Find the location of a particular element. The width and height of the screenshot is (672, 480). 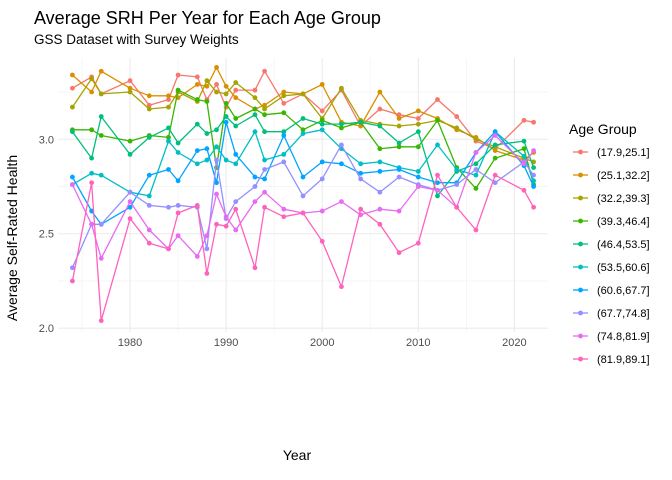

x-tick-label: 1990 is located at coordinates (226, 343).